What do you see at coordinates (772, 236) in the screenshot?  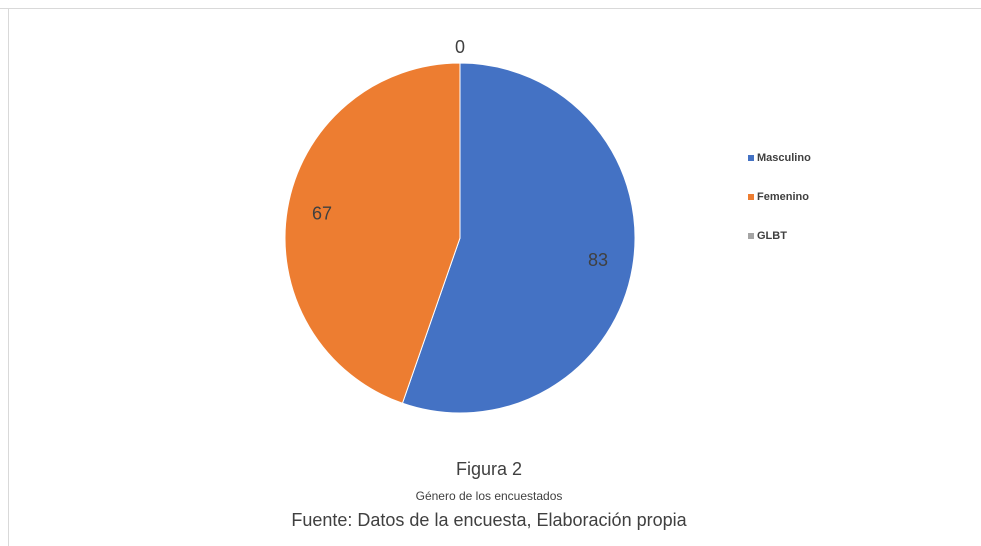 I see `legend-label: GLBT` at bounding box center [772, 236].